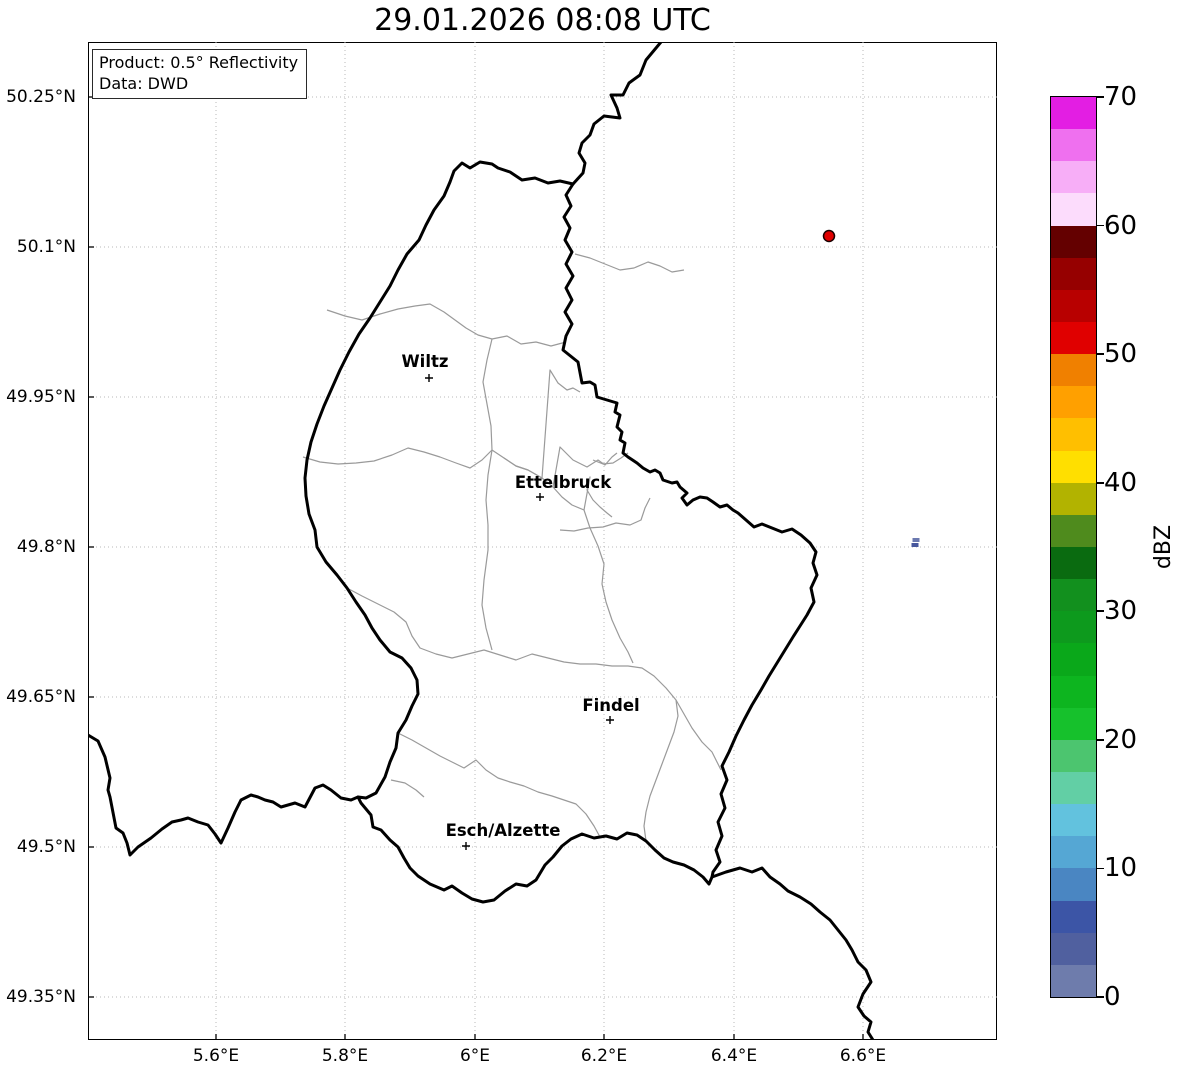 Image resolution: width=1184 pixels, height=1081 pixels. Describe the element at coordinates (1112, 997) in the screenshot. I see `colorbar-tick-label: 0` at that location.